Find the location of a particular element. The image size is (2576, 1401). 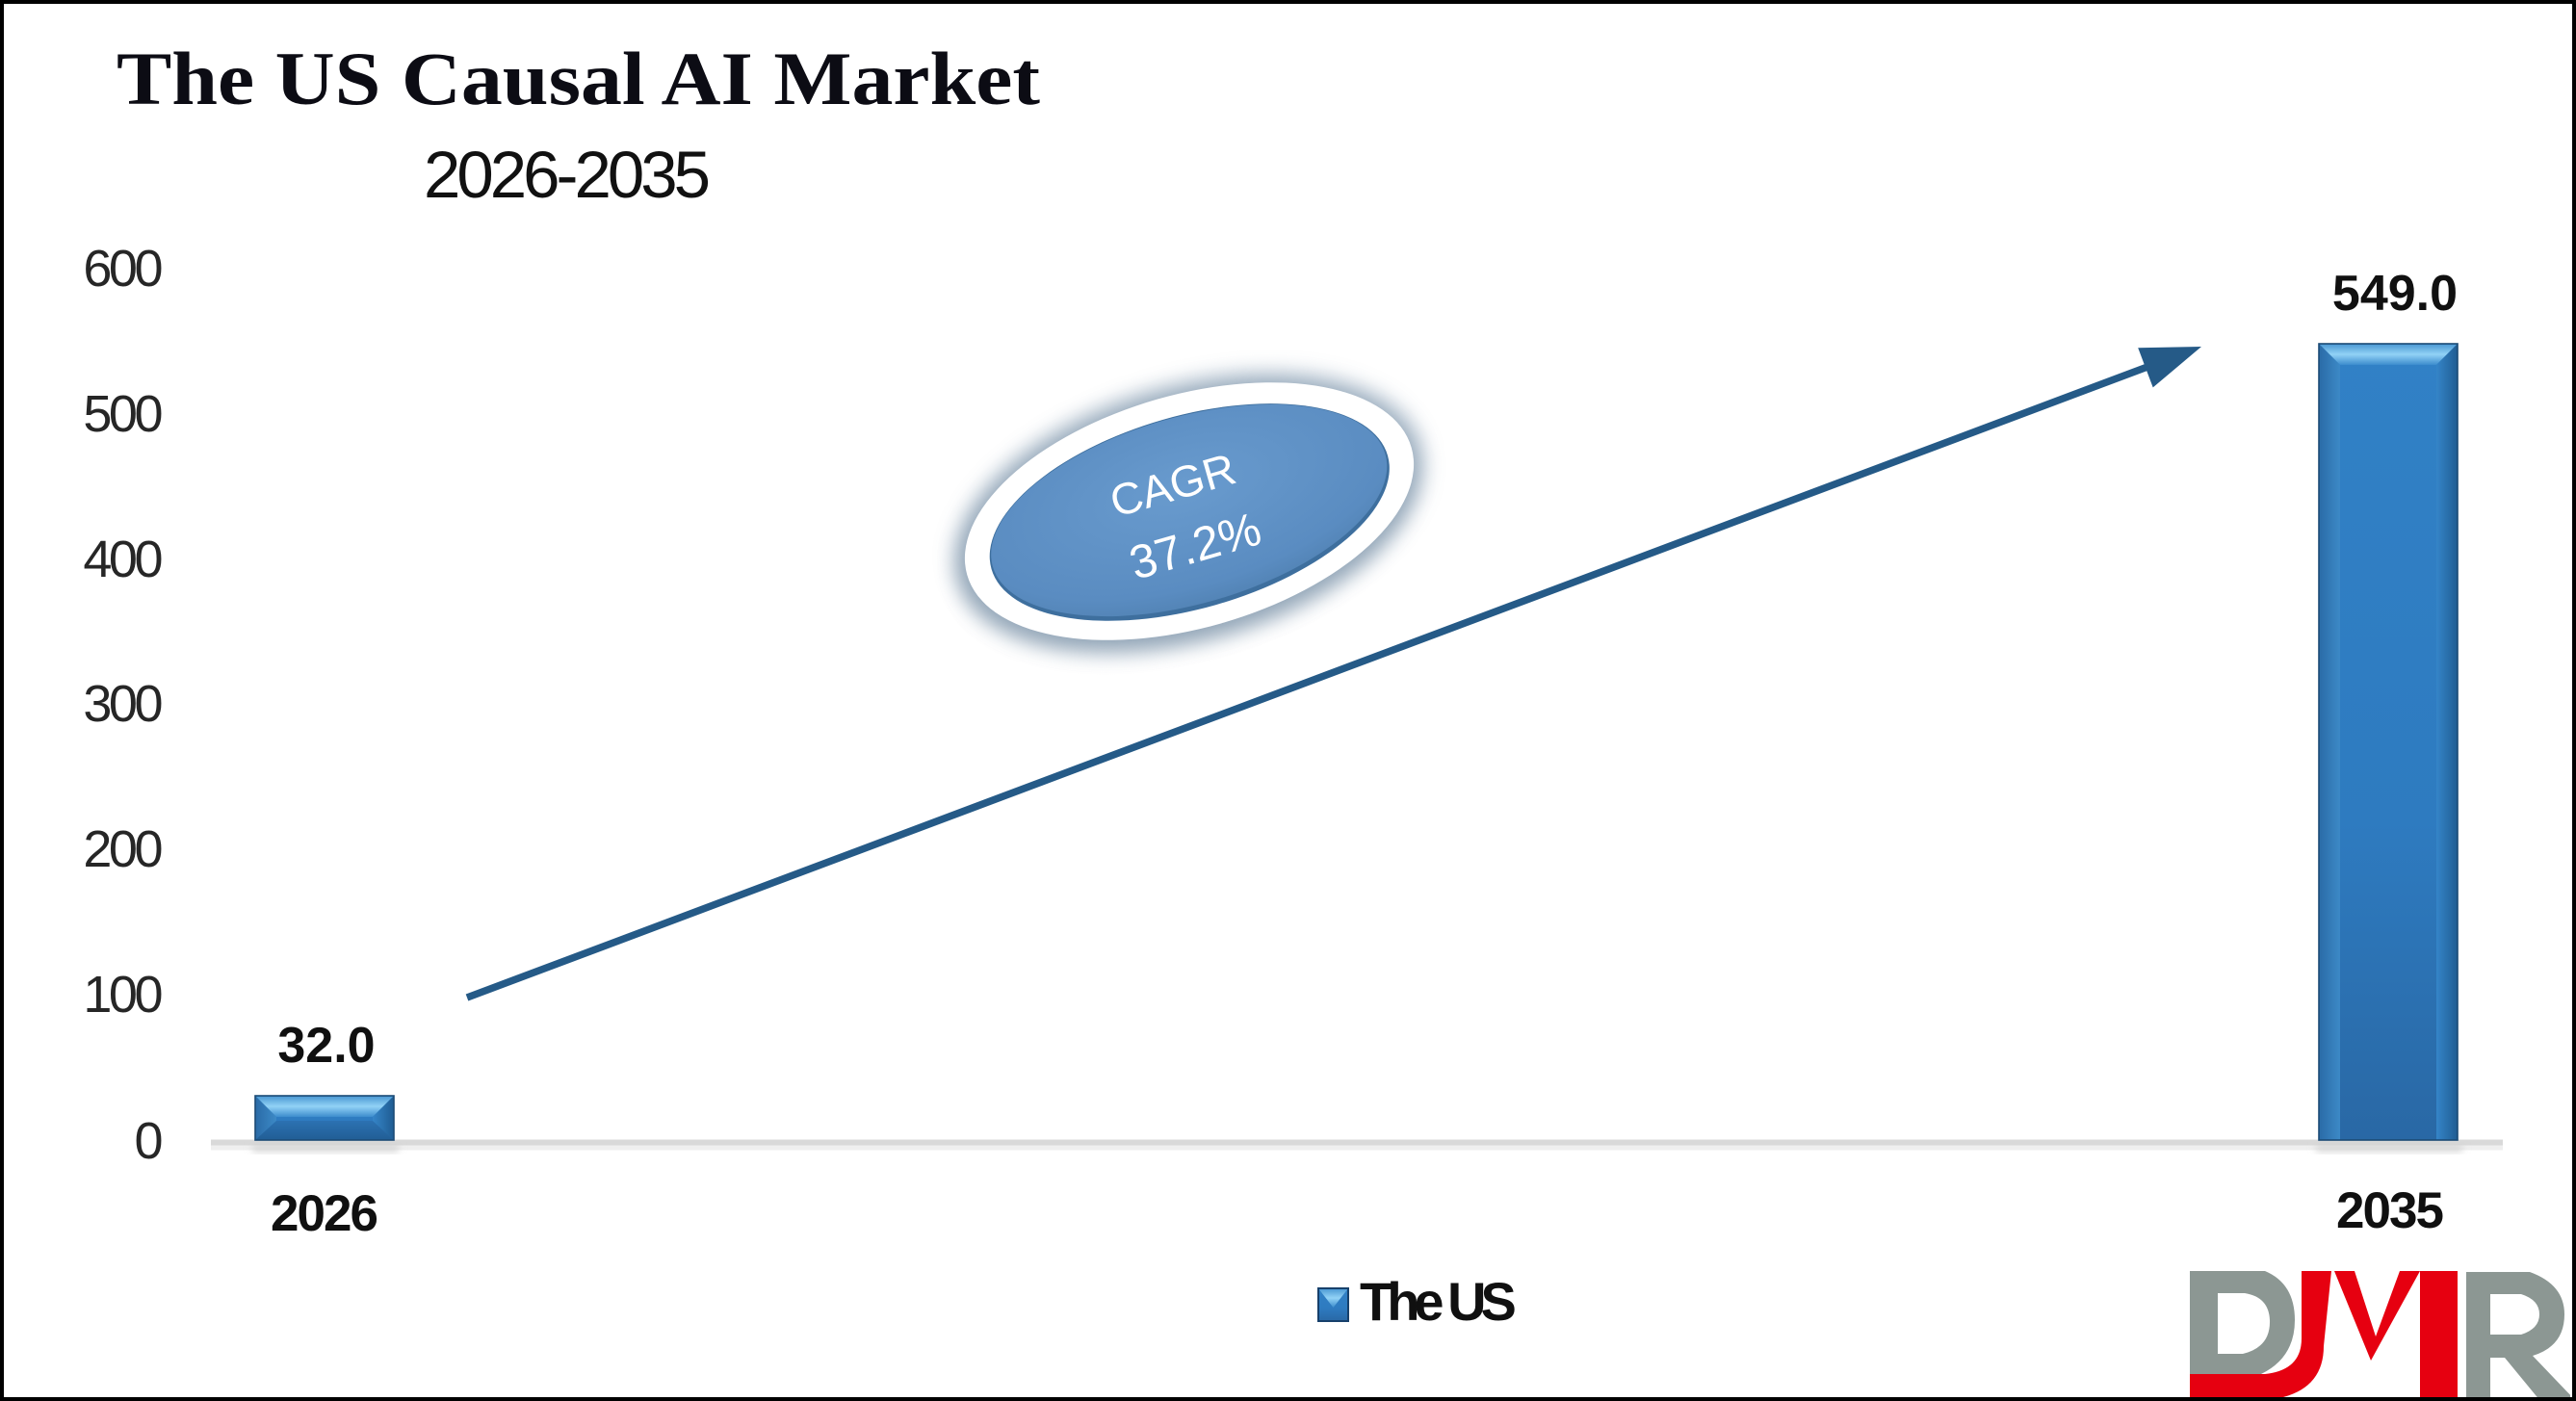

svg-text: The US Causal AI Market is located at coordinates (578, 78).